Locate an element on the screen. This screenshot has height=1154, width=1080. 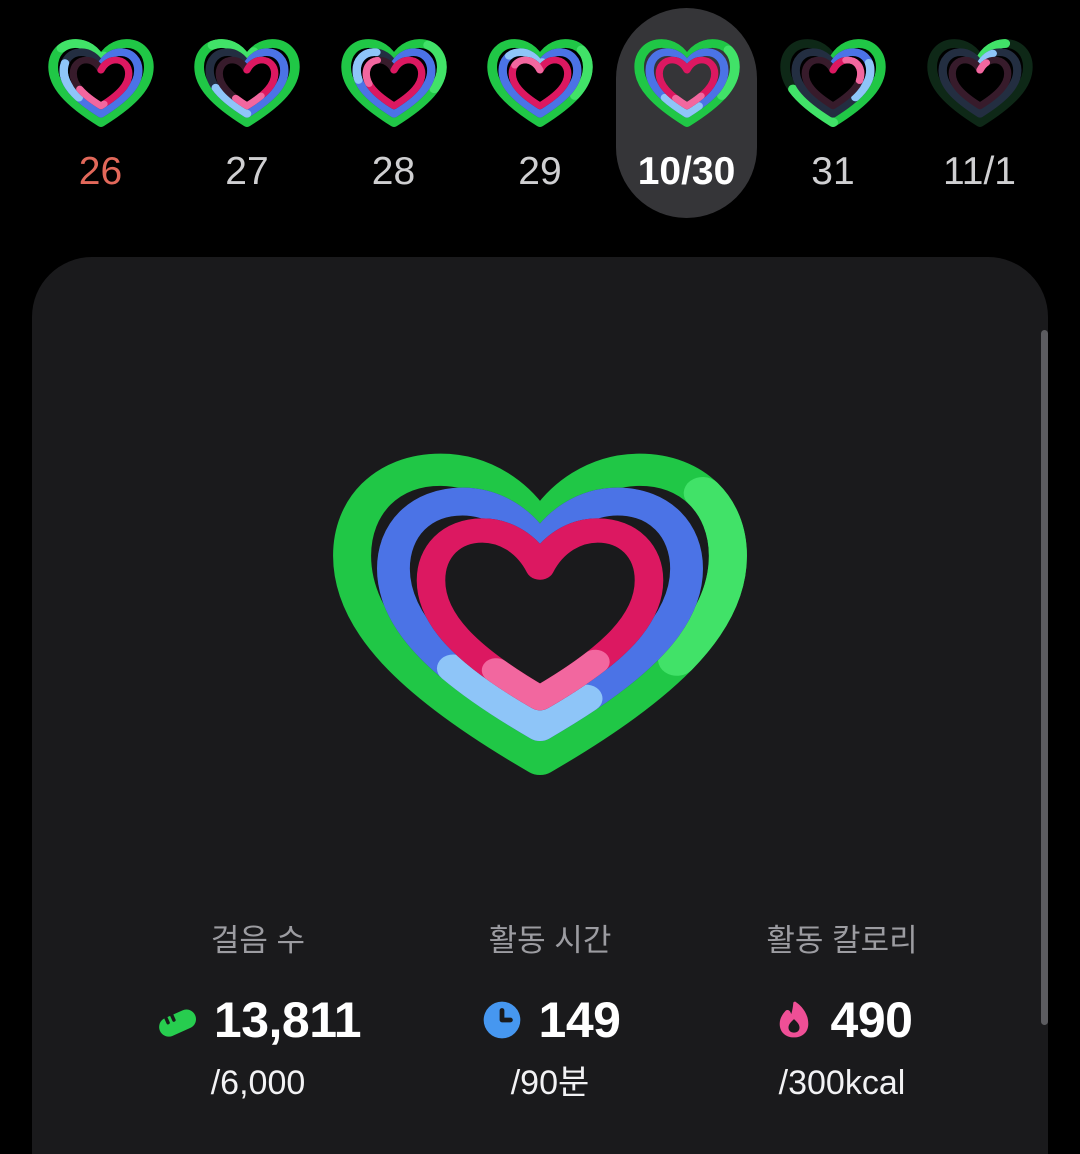
stat-active-calories: 활동 칼로리 490 /300kcal is located at coordinates (842, 1013).